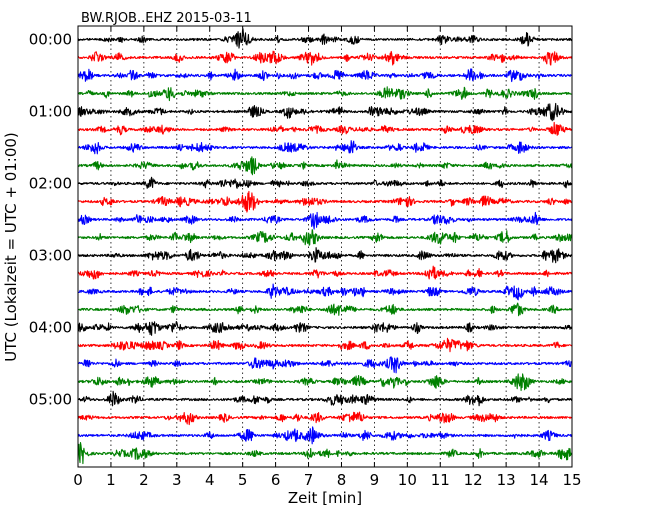  What do you see at coordinates (50, 256) in the screenshot?
I see `y-tick-label: 03:00` at bounding box center [50, 256].